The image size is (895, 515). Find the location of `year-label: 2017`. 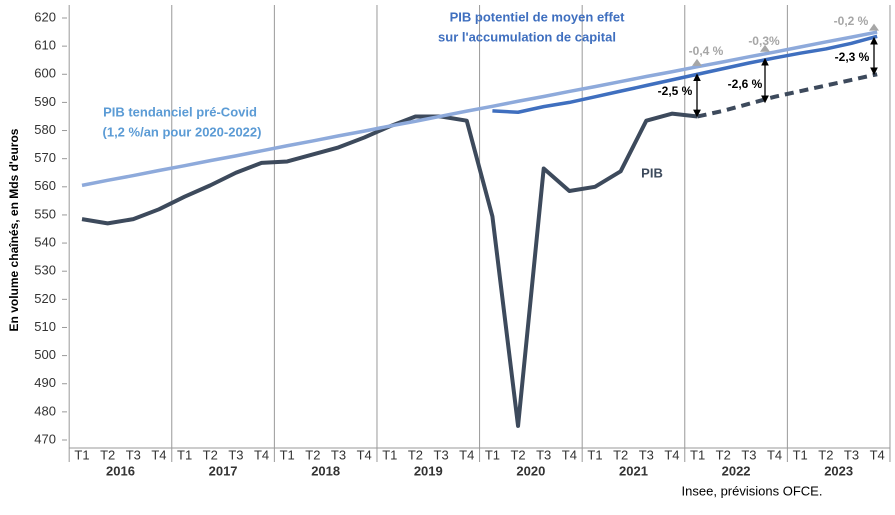

year-label: 2017 is located at coordinates (223, 470).